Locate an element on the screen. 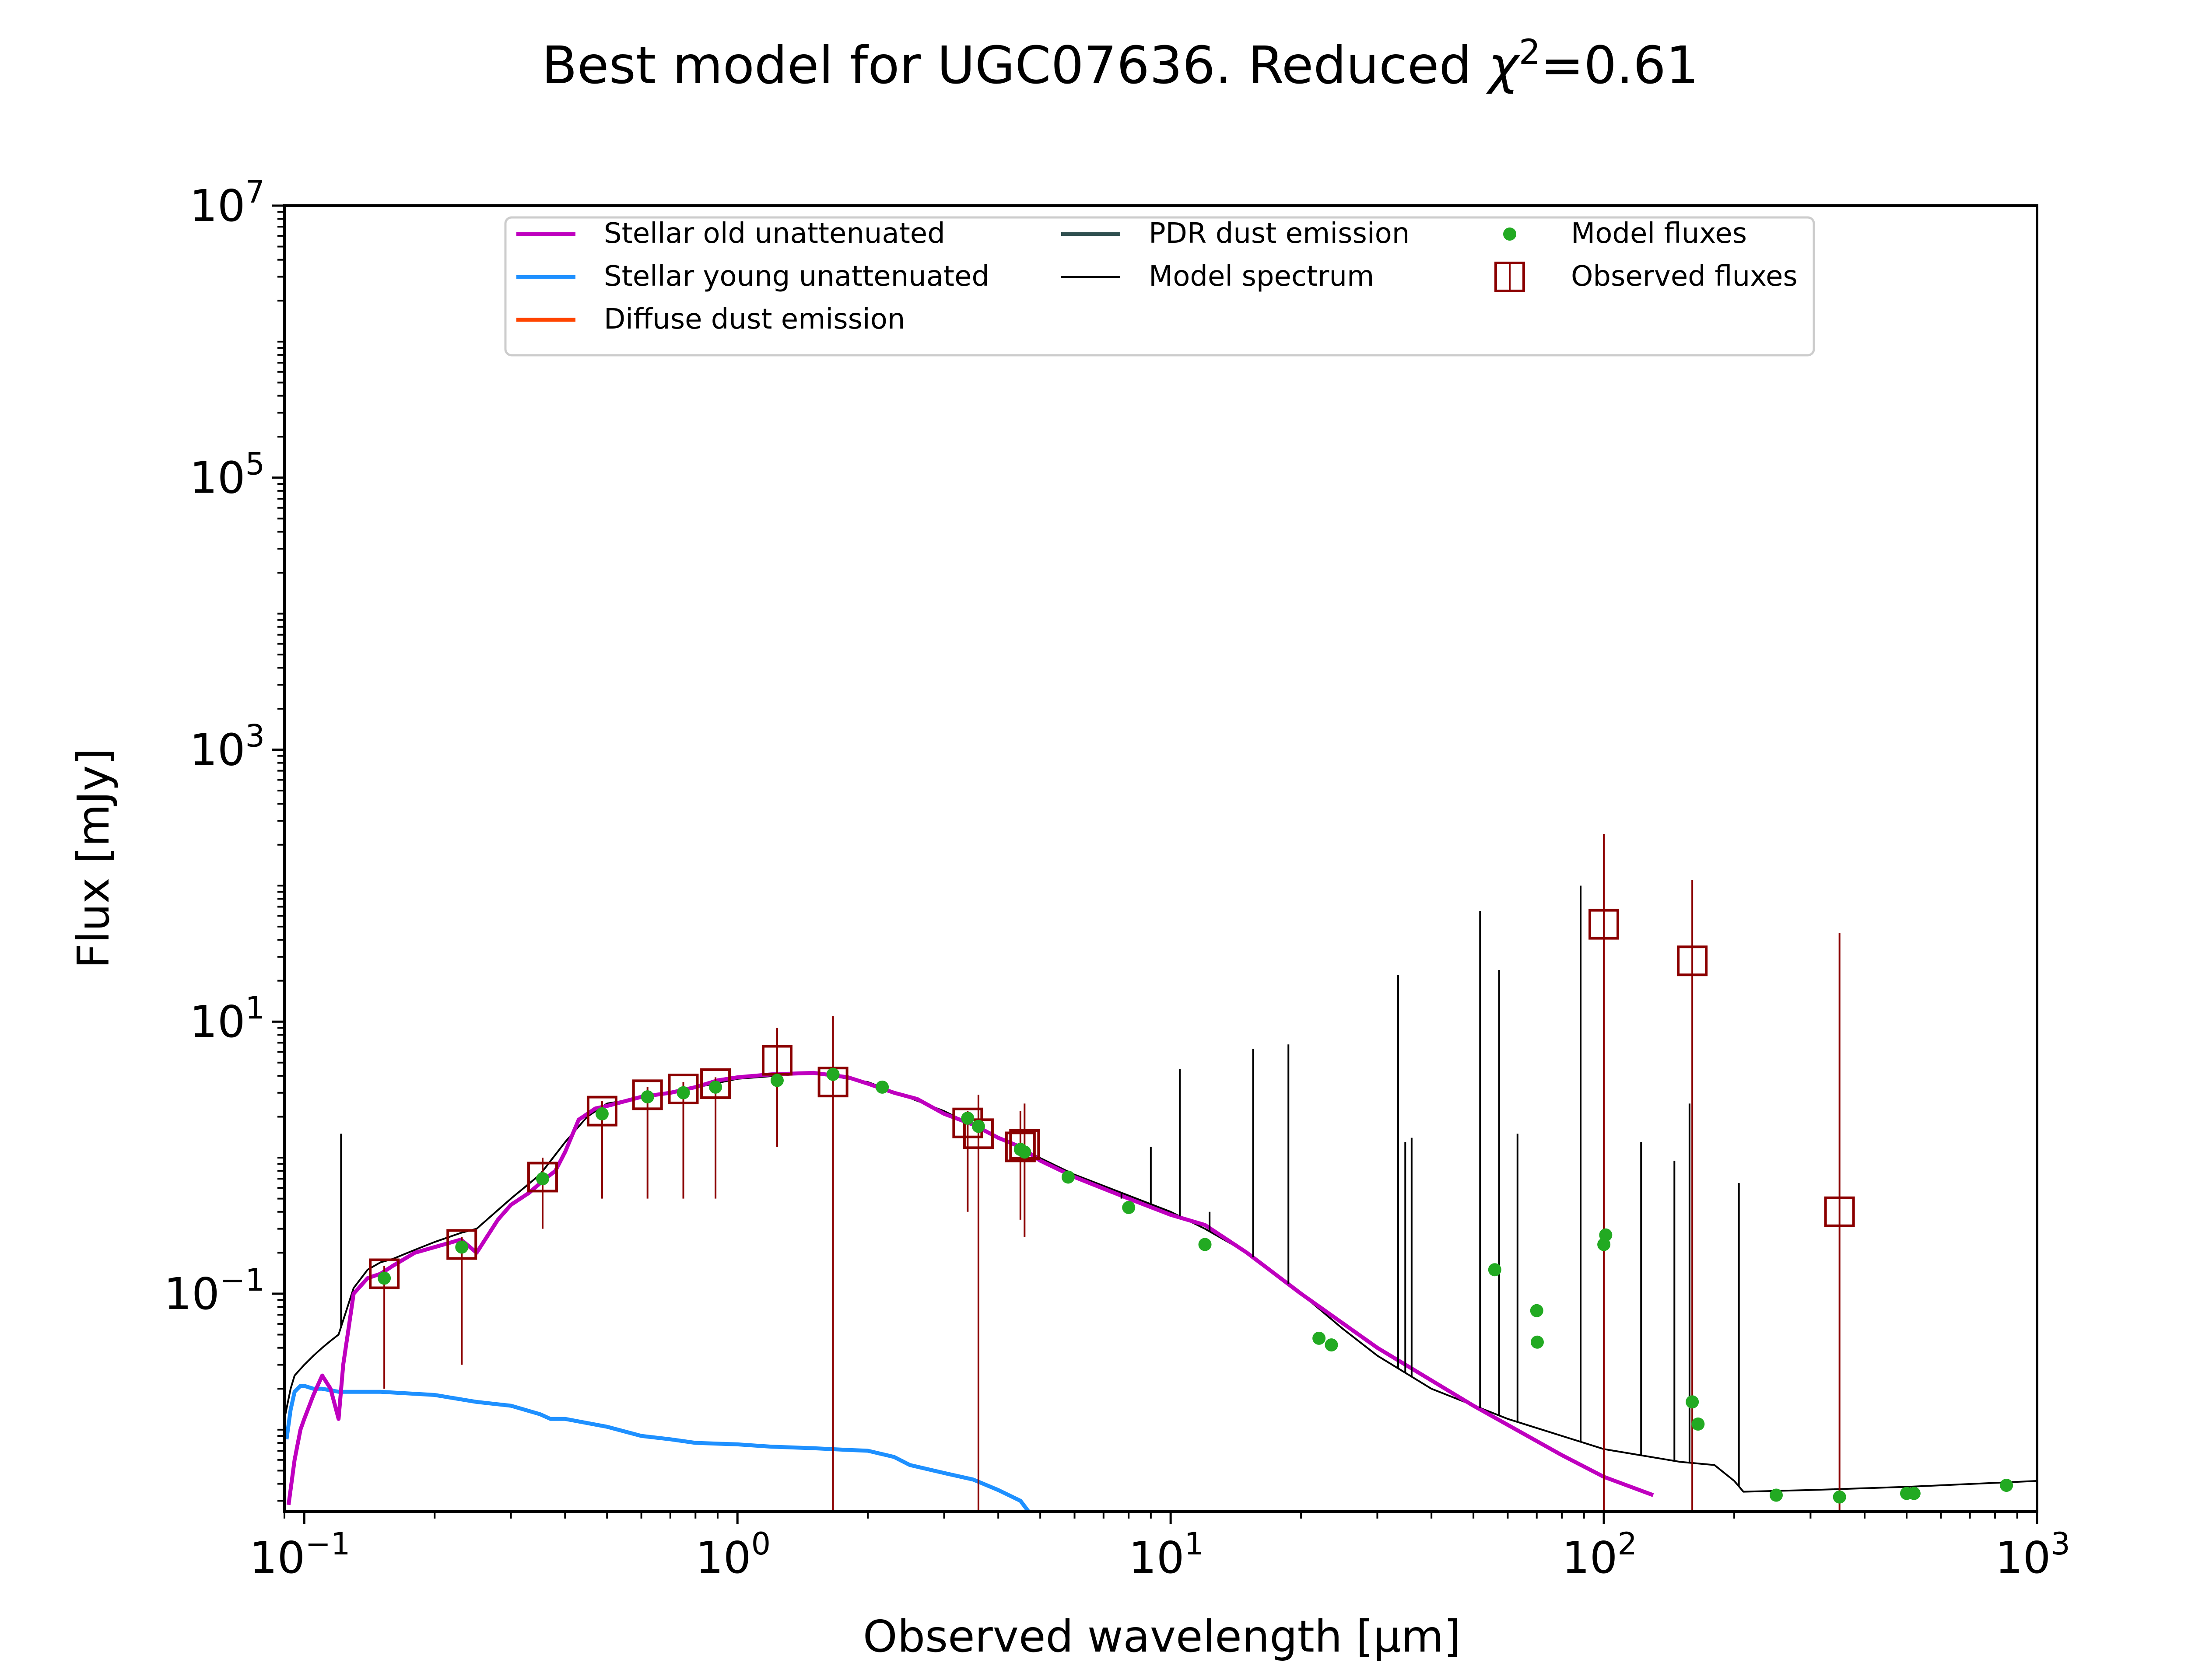 This screenshot has width=2188, height=1680. legend-swatch-model-fluxes is located at coordinates (1510, 234).